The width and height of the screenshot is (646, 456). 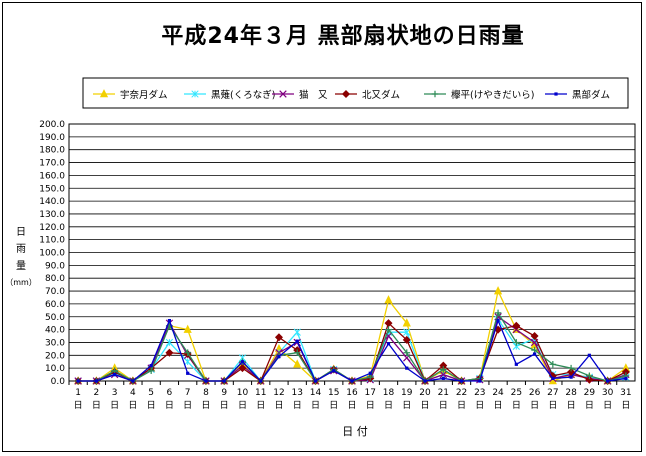 What do you see at coordinates (52, 202) in the screenshot?
I see `y-tick-label: 140.0` at bounding box center [52, 202].